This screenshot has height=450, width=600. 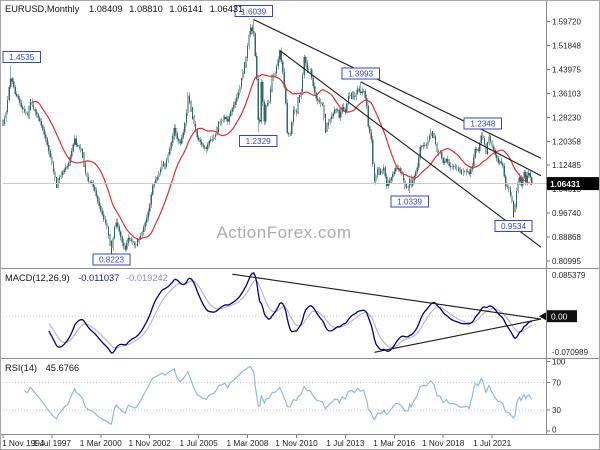 I want to click on svg-text: 1.2329, so click(x=258, y=141).